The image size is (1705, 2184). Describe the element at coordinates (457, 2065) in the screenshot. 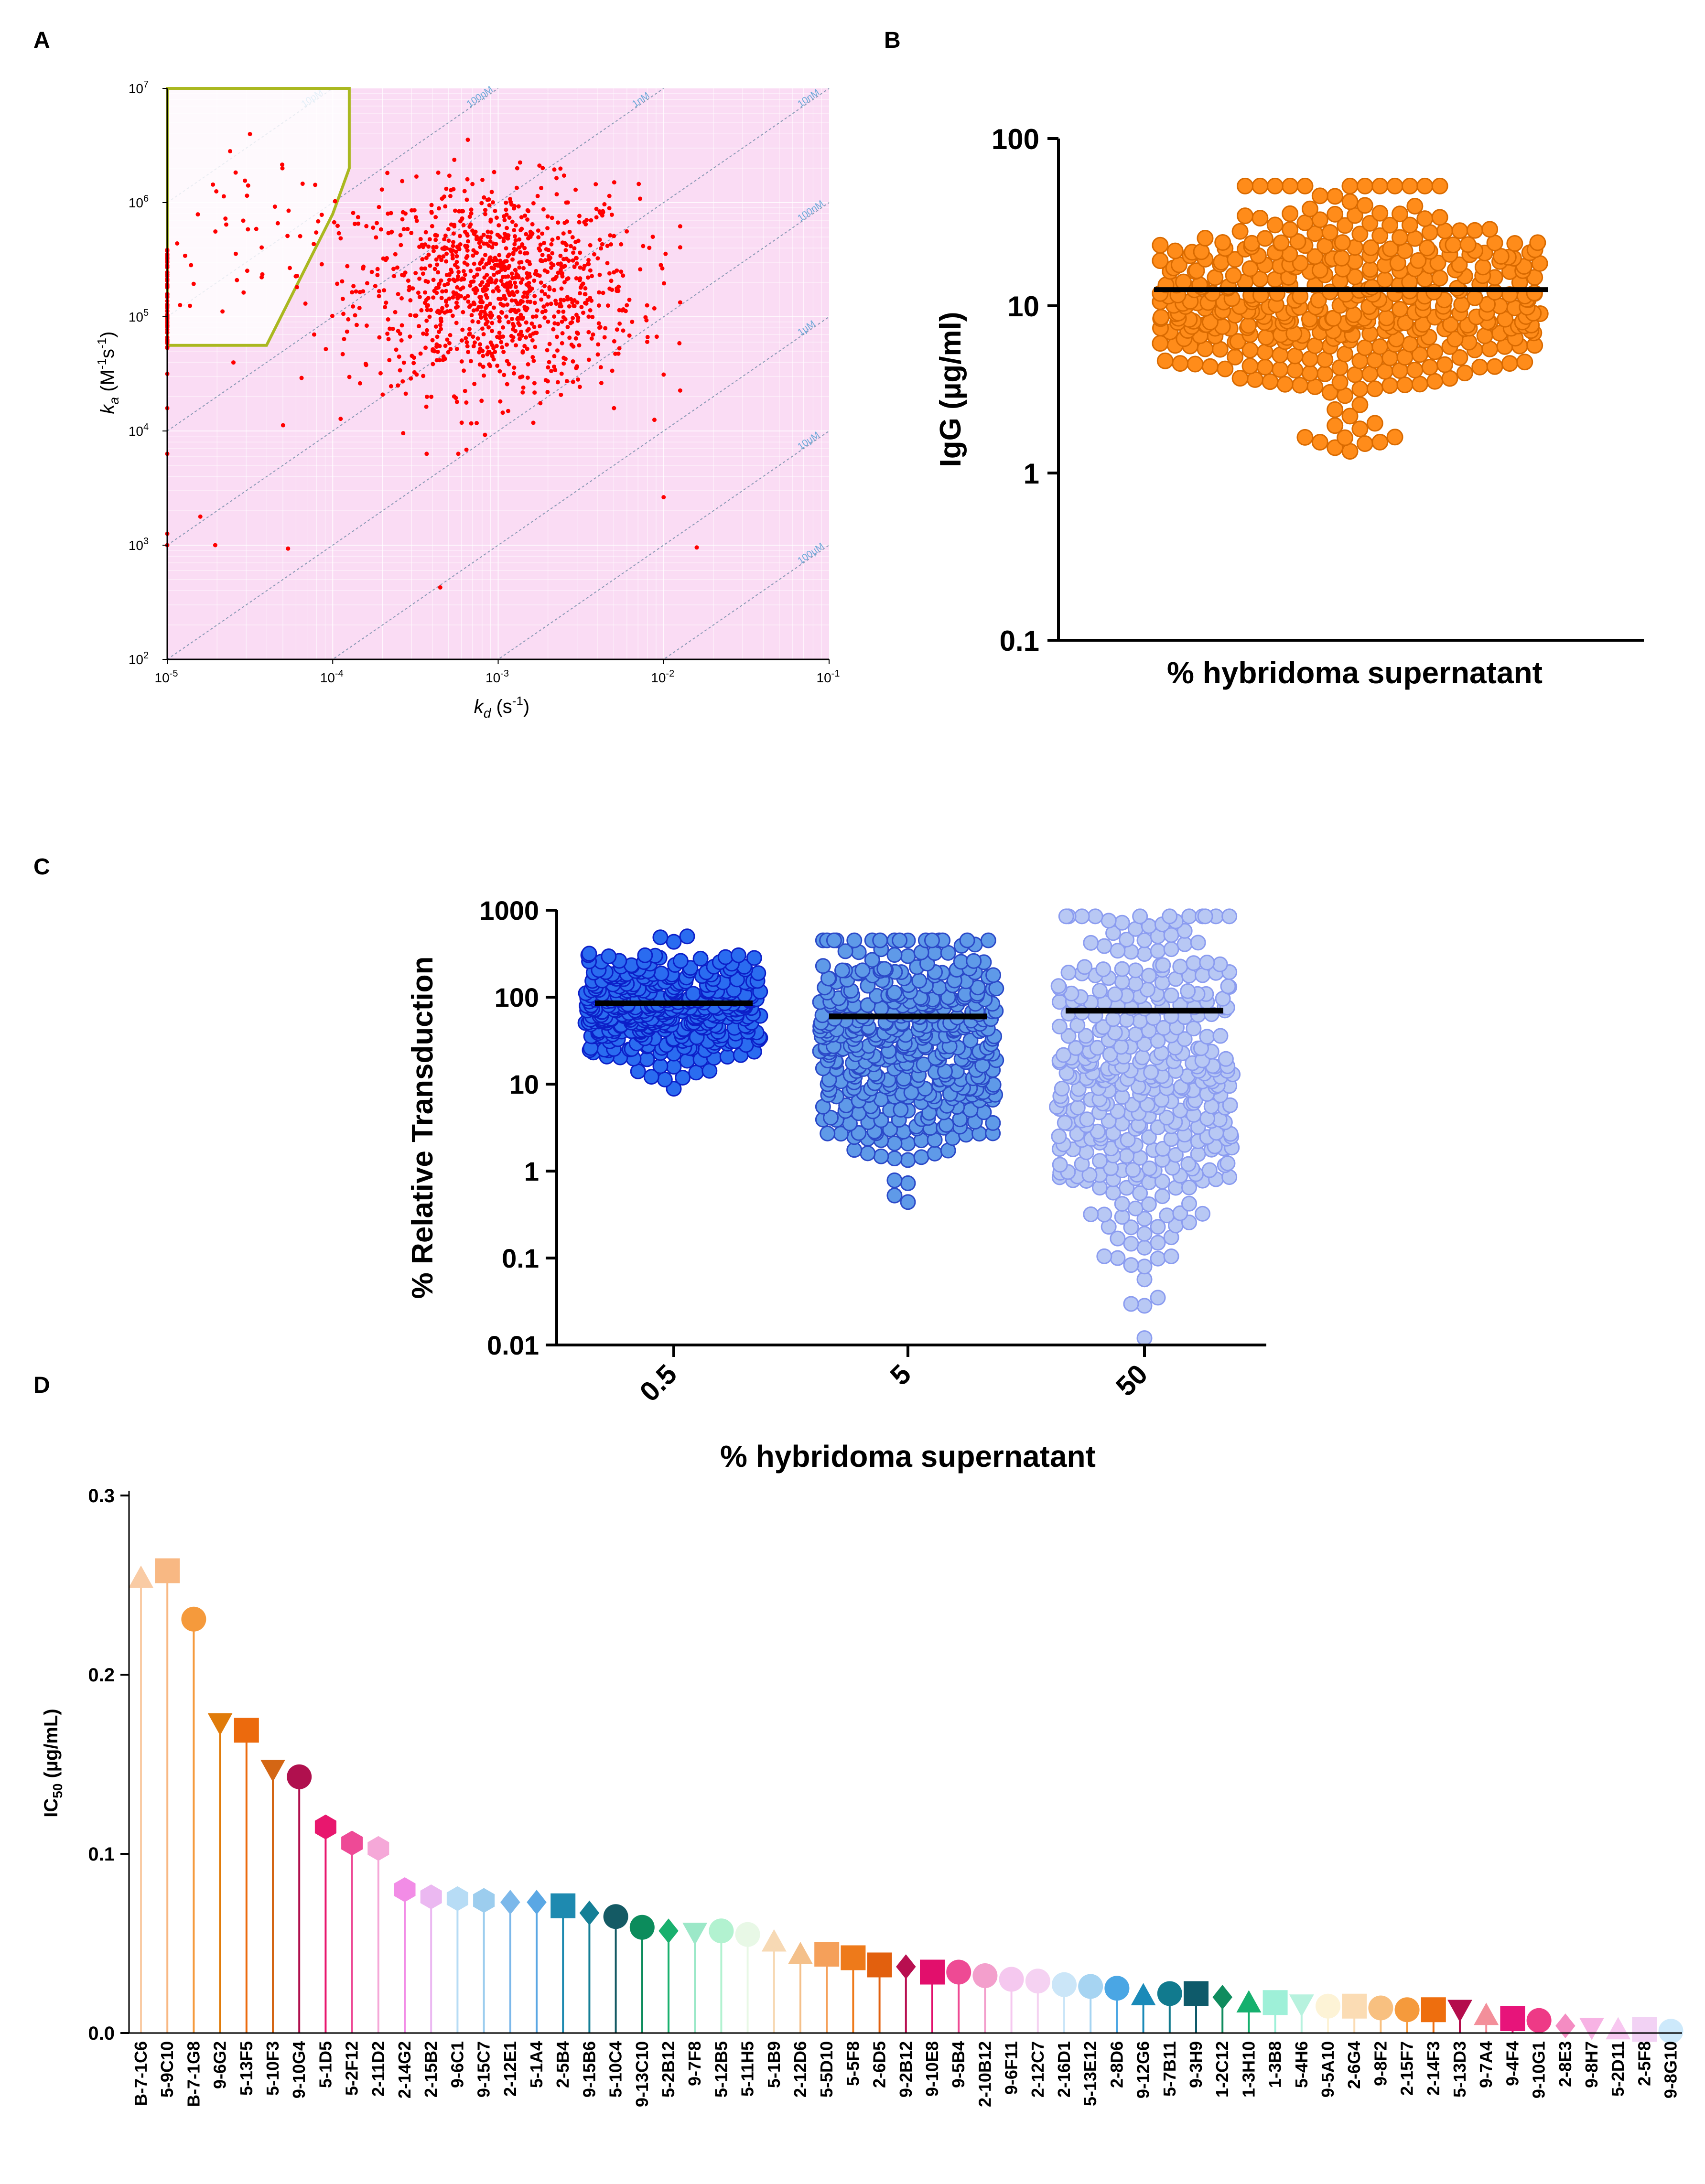

I see `panel-d-x-tick-label: 9-6C1` at that location.